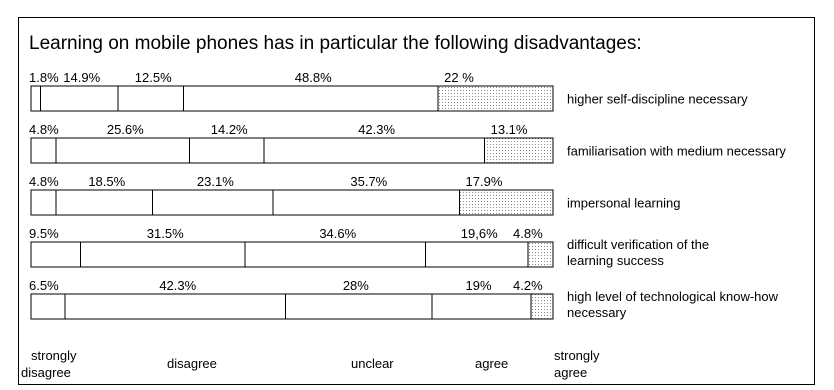 Image resolution: width=834 pixels, height=390 pixels. I want to click on category-label: higher self-discipline necessary, so click(657, 99).